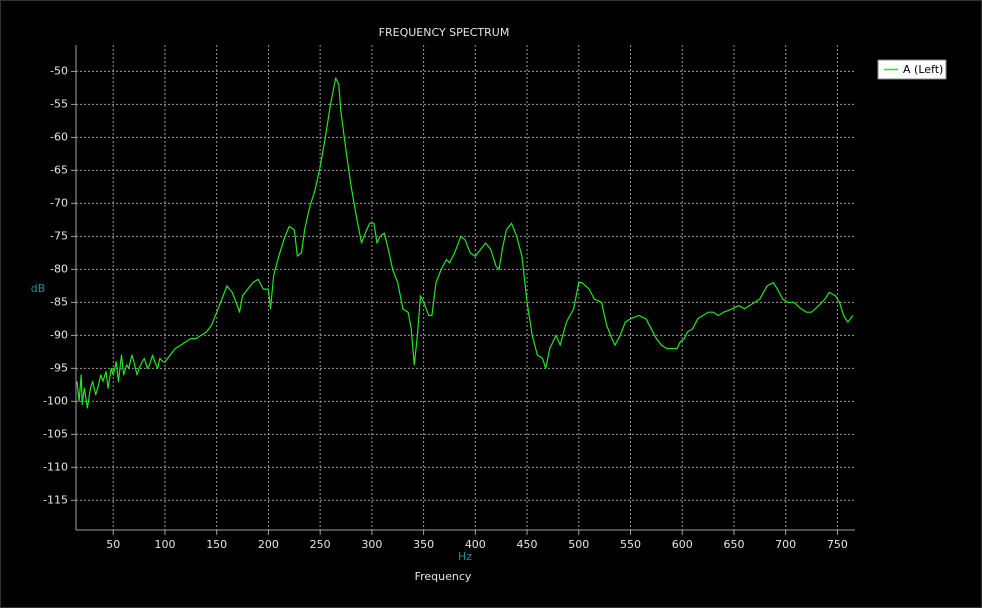  Describe the element at coordinates (923, 69) in the screenshot. I see `legend-label: A (Left)` at that location.